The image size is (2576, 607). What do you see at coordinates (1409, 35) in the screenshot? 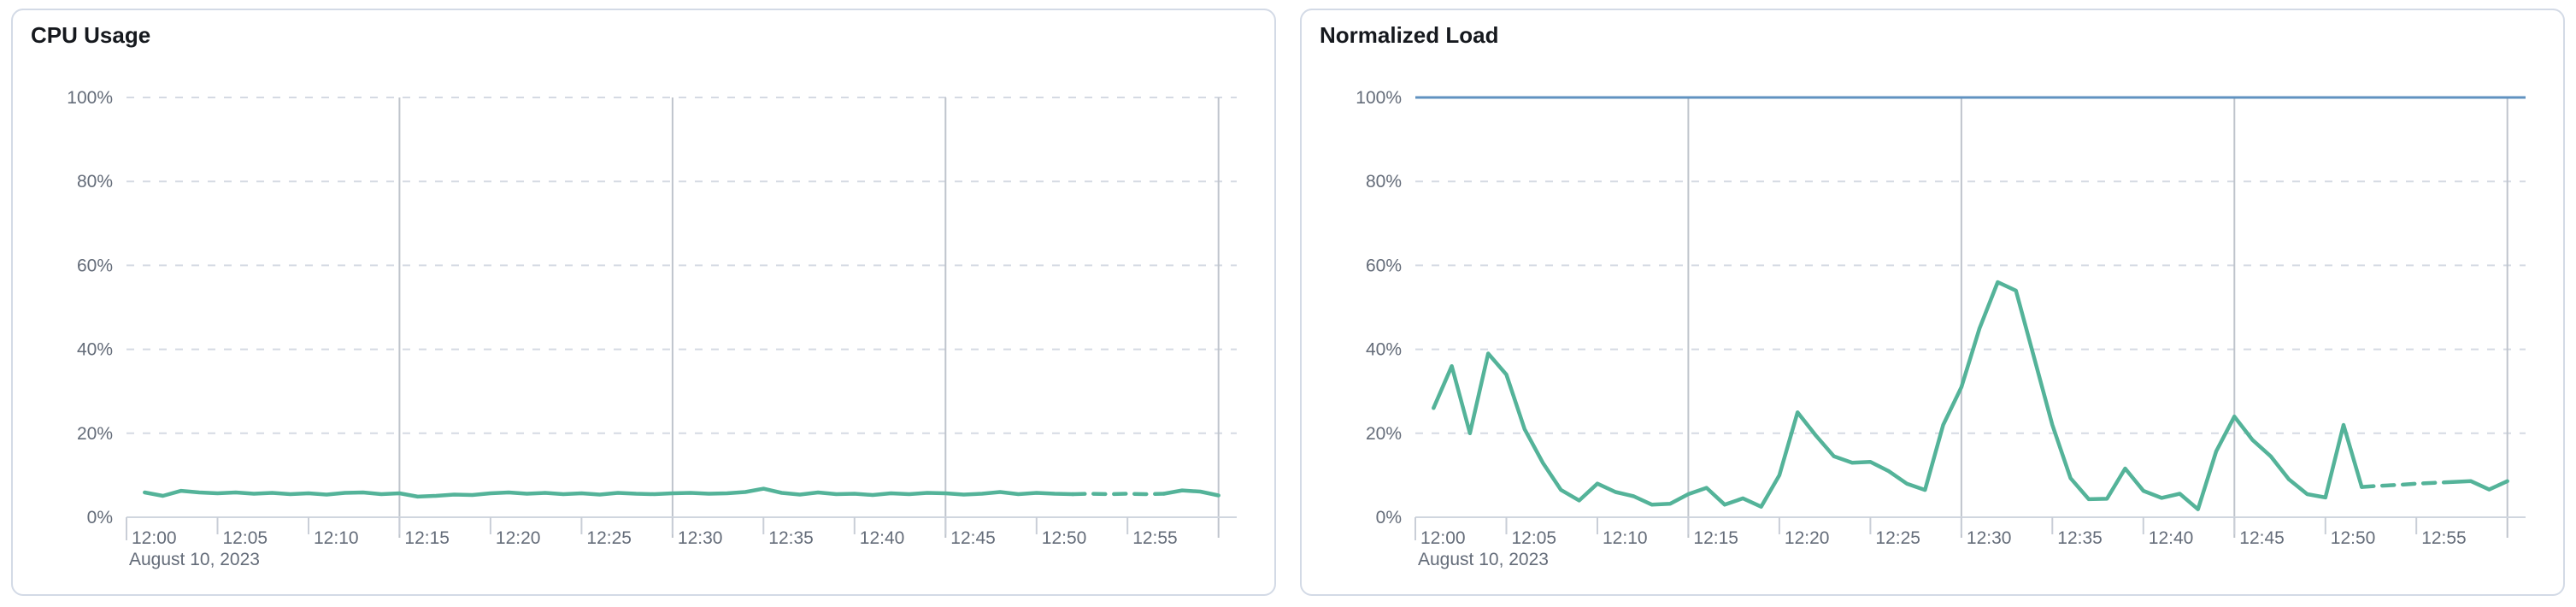
I see `panel-title-normalized-load: Normalized Load` at bounding box center [1409, 35].